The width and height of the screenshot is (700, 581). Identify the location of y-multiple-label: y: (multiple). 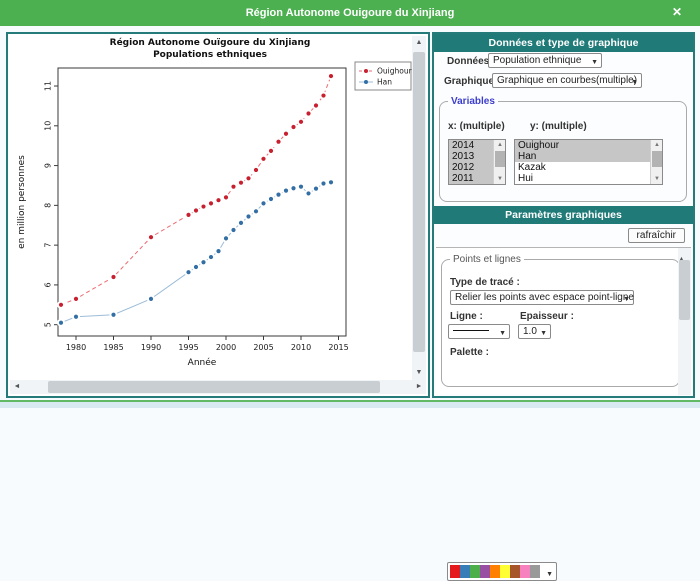
(558, 126).